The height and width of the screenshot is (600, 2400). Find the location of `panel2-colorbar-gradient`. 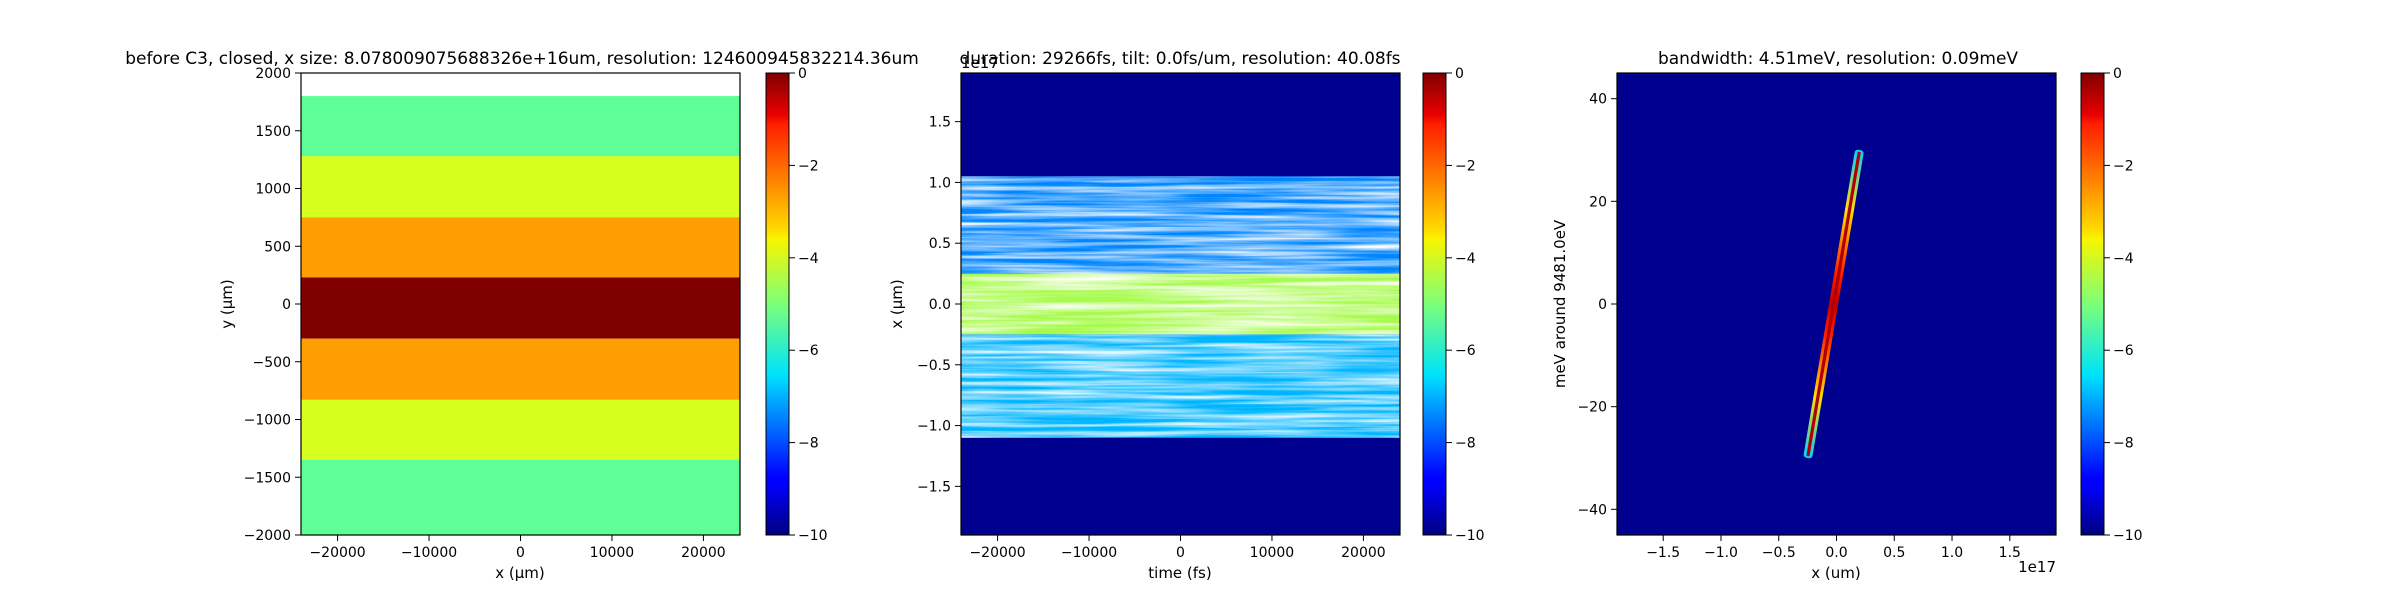

panel2-colorbar-gradient is located at coordinates (1434, 304).